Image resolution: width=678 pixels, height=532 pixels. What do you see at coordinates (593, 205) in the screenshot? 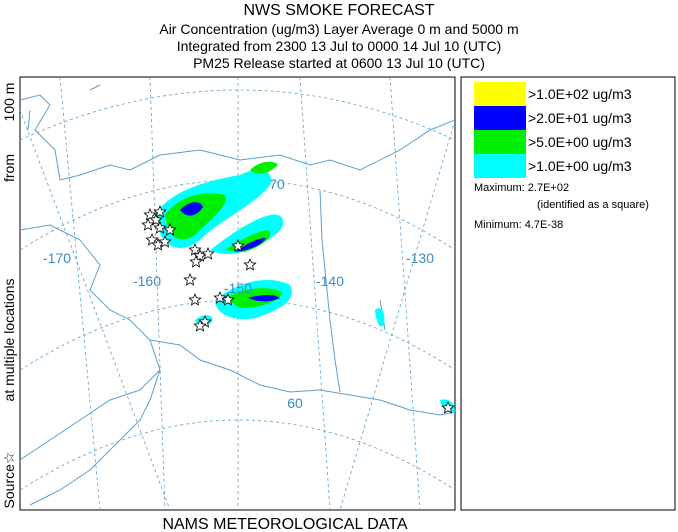
I see `maximum-note: (identified as a square)` at bounding box center [593, 205].